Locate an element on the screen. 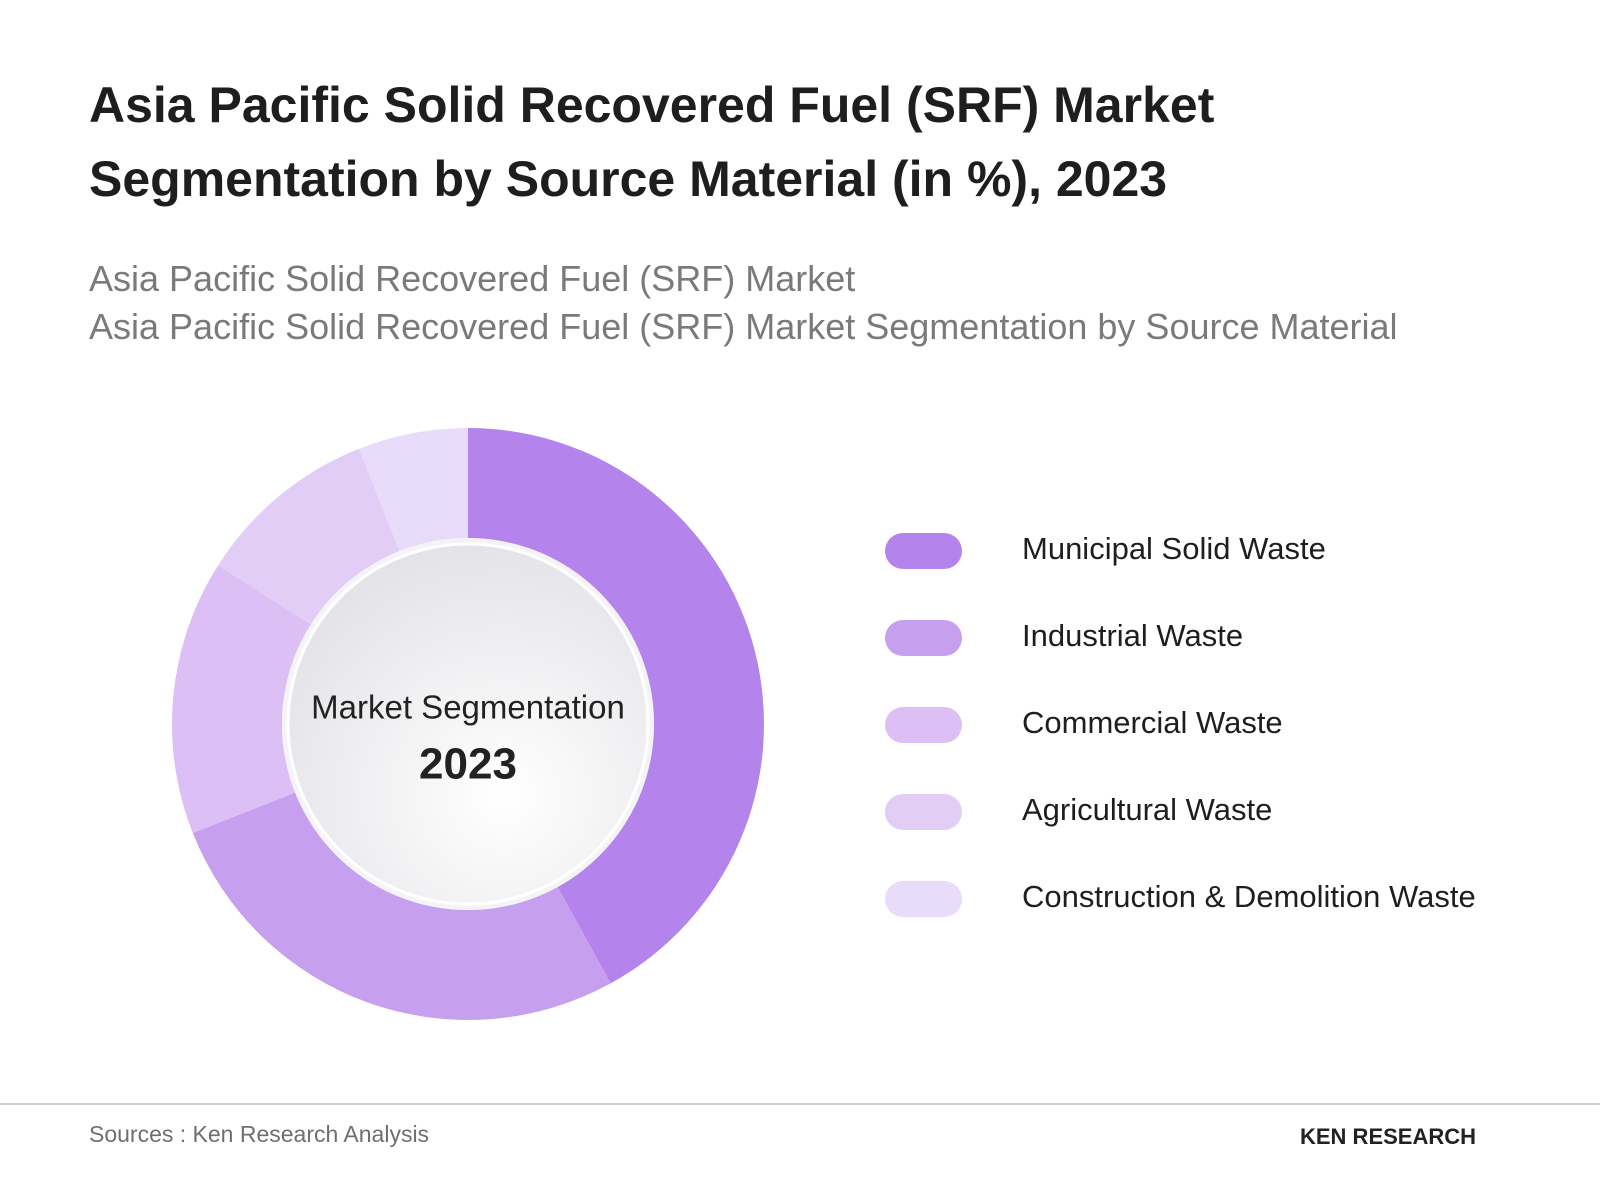 This screenshot has height=1200, width=1600. center-disc is located at coordinates (468, 724).